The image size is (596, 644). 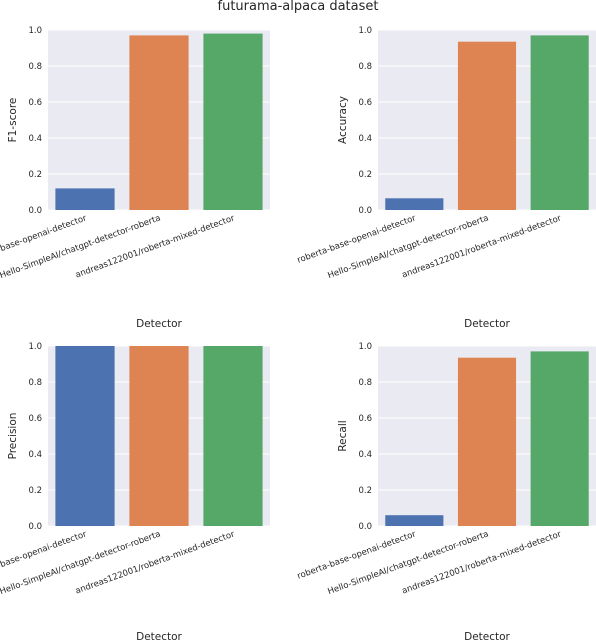 What do you see at coordinates (13, 436) in the screenshot?
I see `y-axis-label: Precision` at bounding box center [13, 436].